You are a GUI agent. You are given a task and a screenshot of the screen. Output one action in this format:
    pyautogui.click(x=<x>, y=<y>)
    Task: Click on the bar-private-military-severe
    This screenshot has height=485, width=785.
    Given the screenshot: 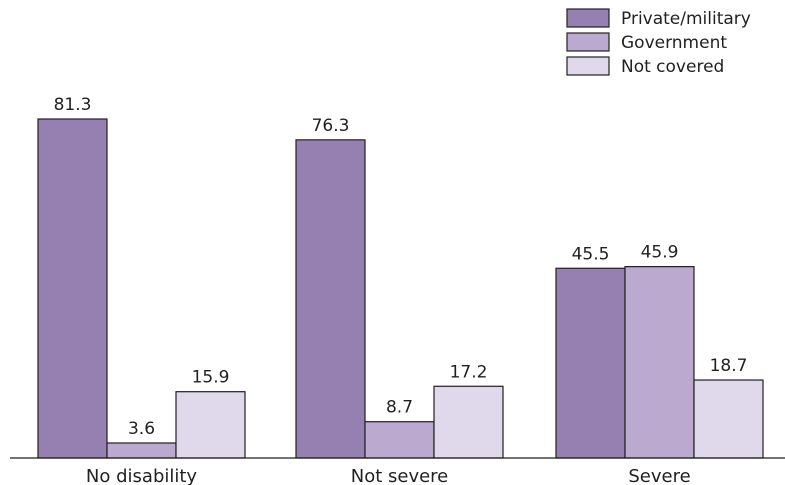 What is the action you would take?
    pyautogui.click(x=590, y=363)
    